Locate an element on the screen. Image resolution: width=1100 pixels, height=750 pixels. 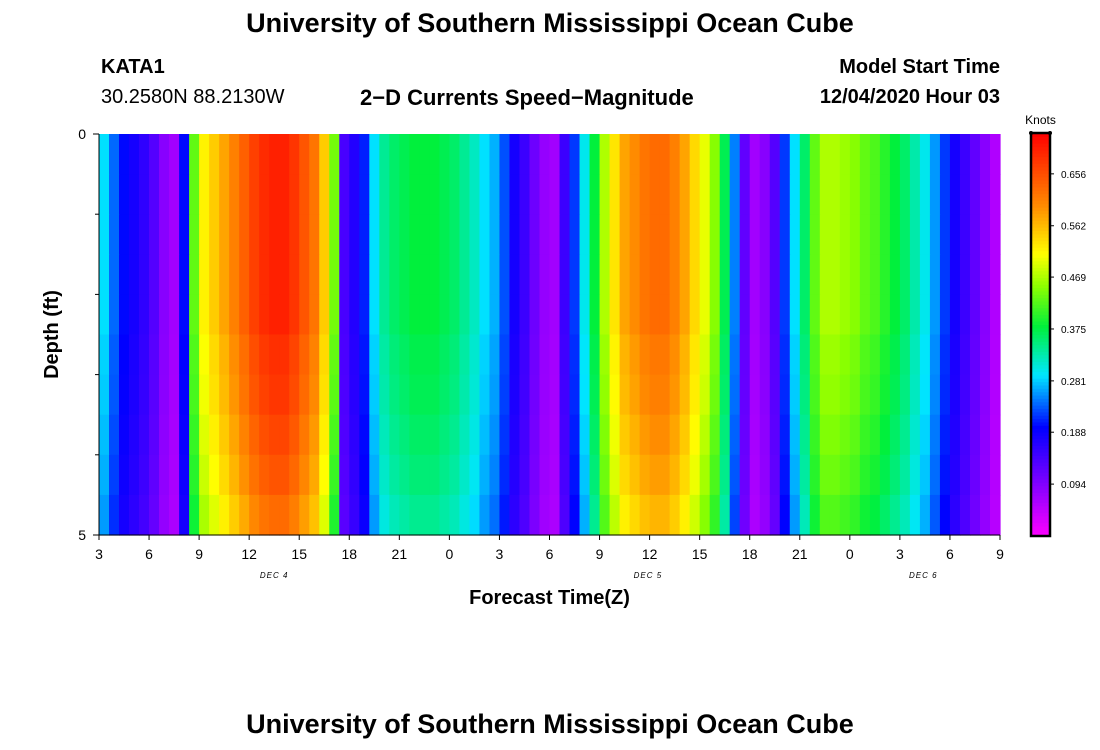
x-tick-label: 0 is located at coordinates (850, 554).